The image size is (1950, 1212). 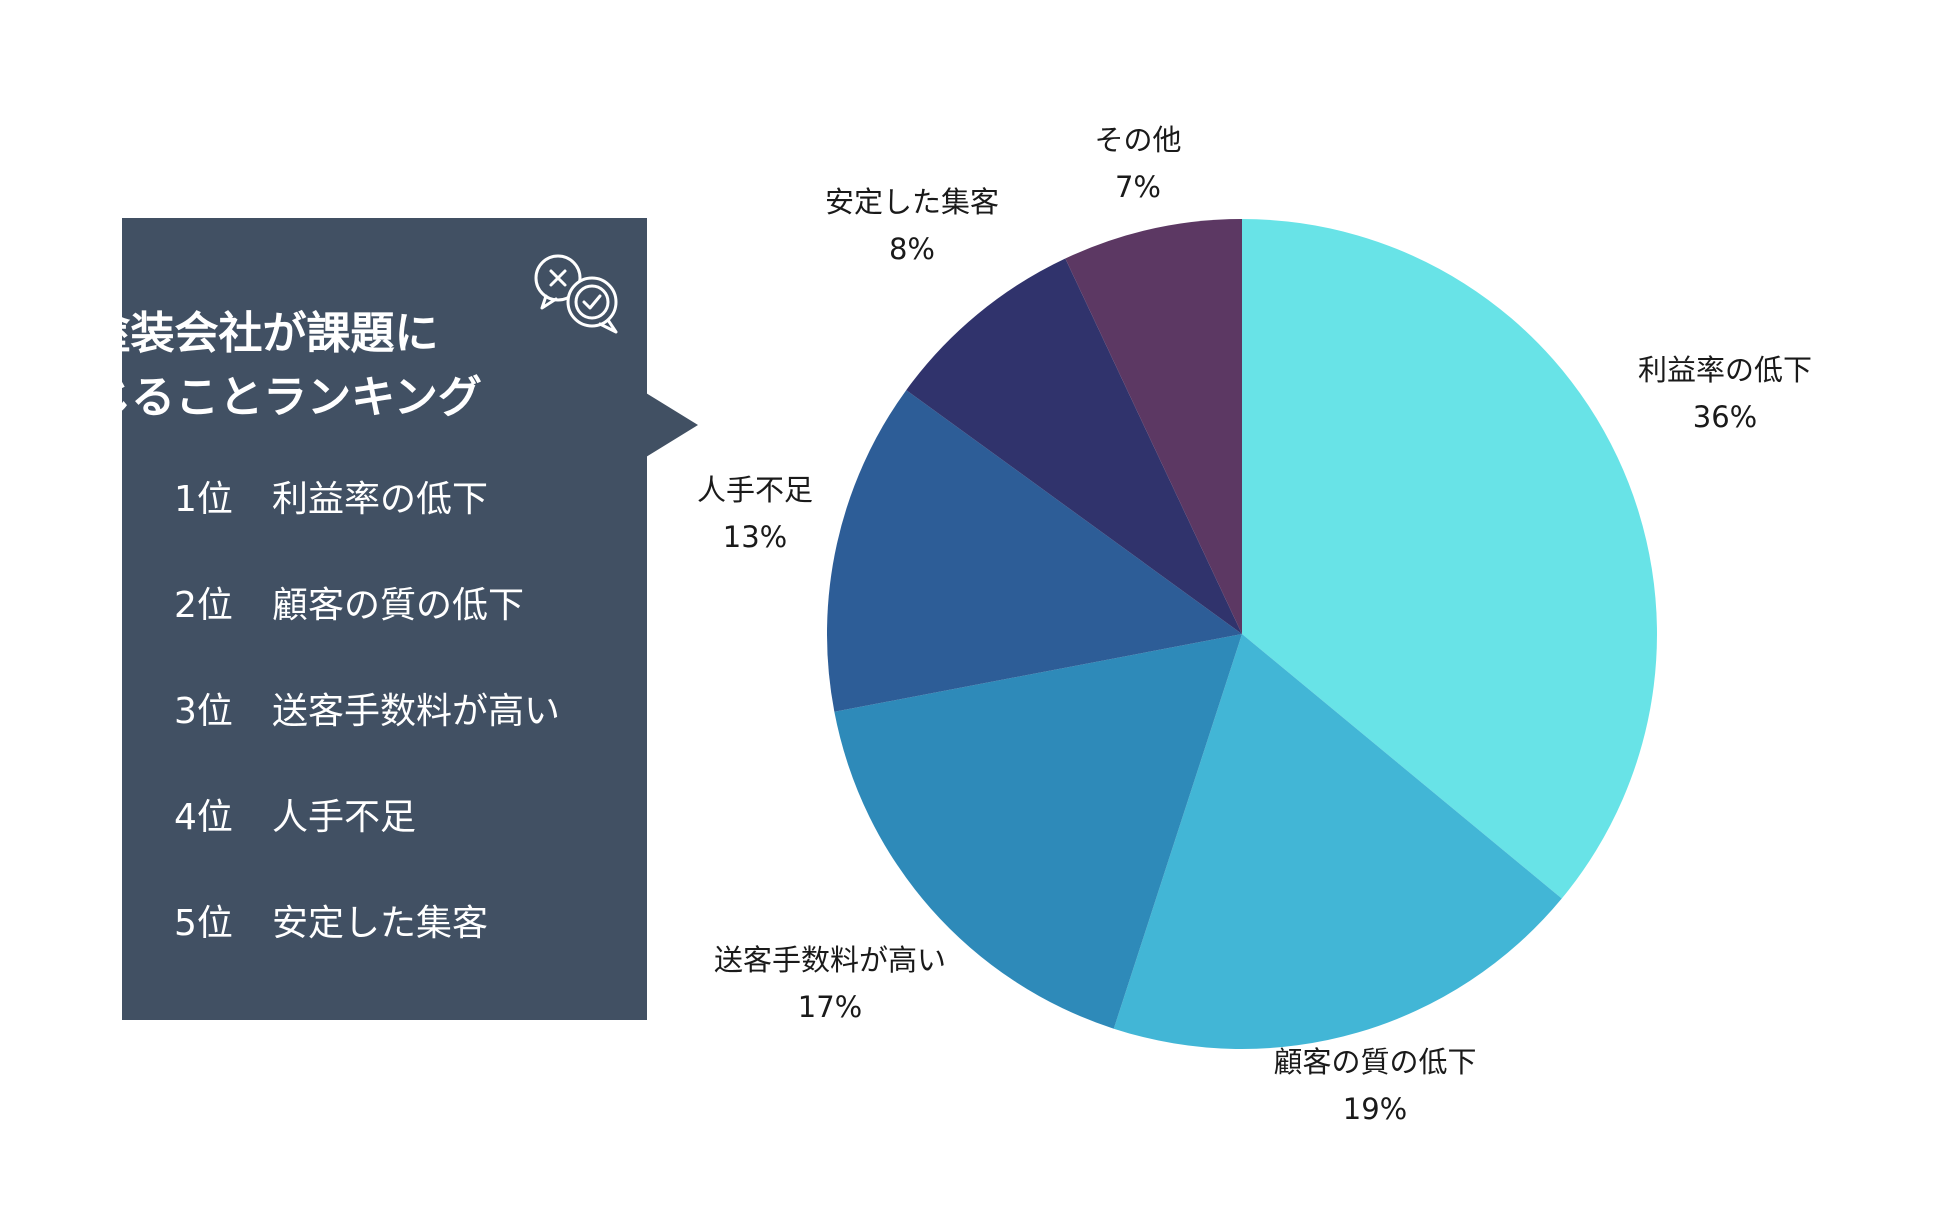 What do you see at coordinates (380, 923) in the screenshot?
I see `ranking-label: 安定した集客` at bounding box center [380, 923].